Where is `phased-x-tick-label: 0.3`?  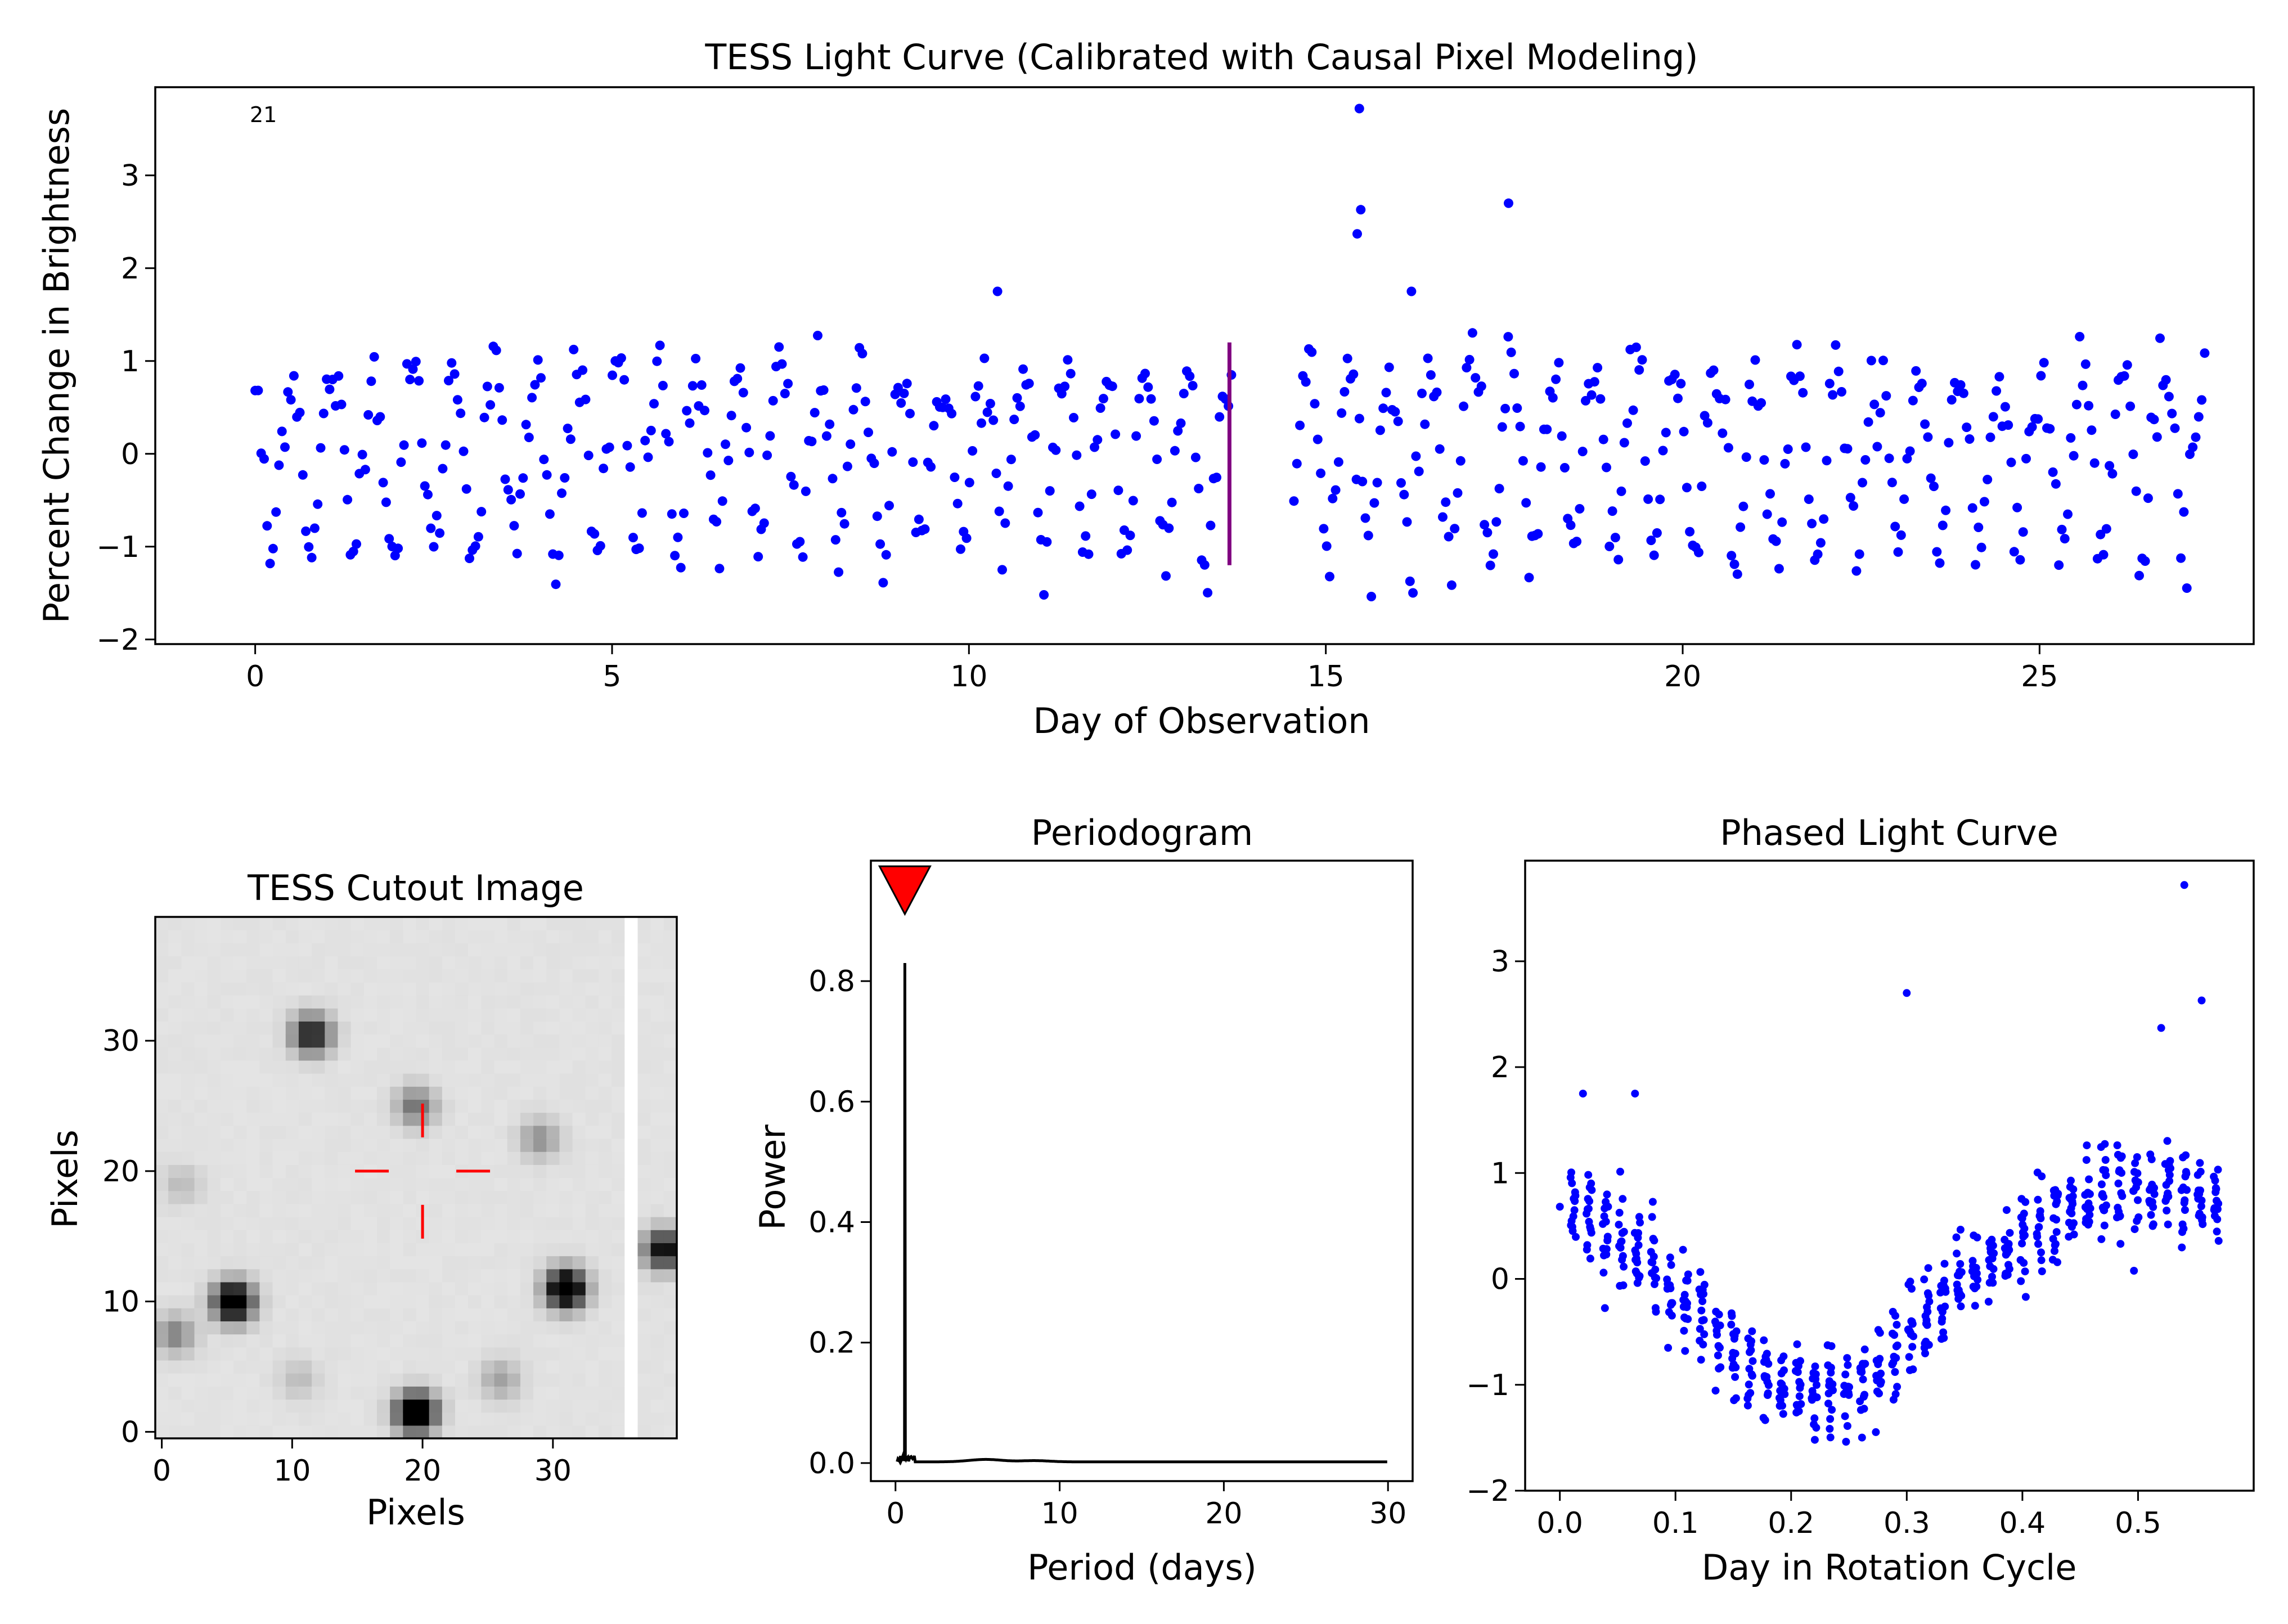
phased-x-tick-label: 0.3 is located at coordinates (1907, 1523).